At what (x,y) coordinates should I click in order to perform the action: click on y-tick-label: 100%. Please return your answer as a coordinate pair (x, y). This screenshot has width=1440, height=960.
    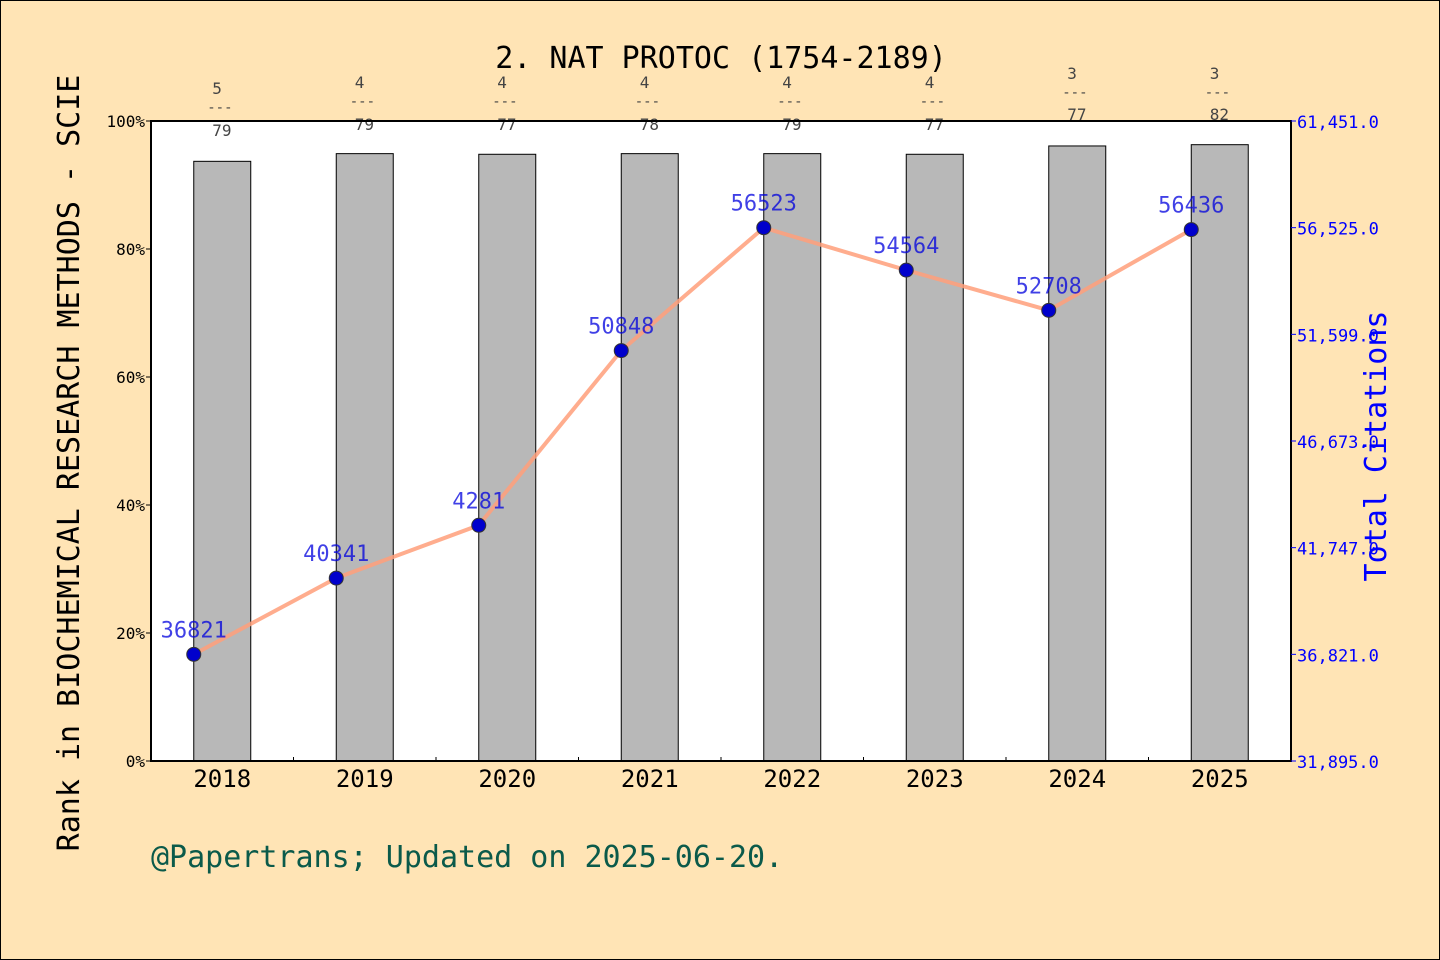
    Looking at the image, I should click on (125, 121).